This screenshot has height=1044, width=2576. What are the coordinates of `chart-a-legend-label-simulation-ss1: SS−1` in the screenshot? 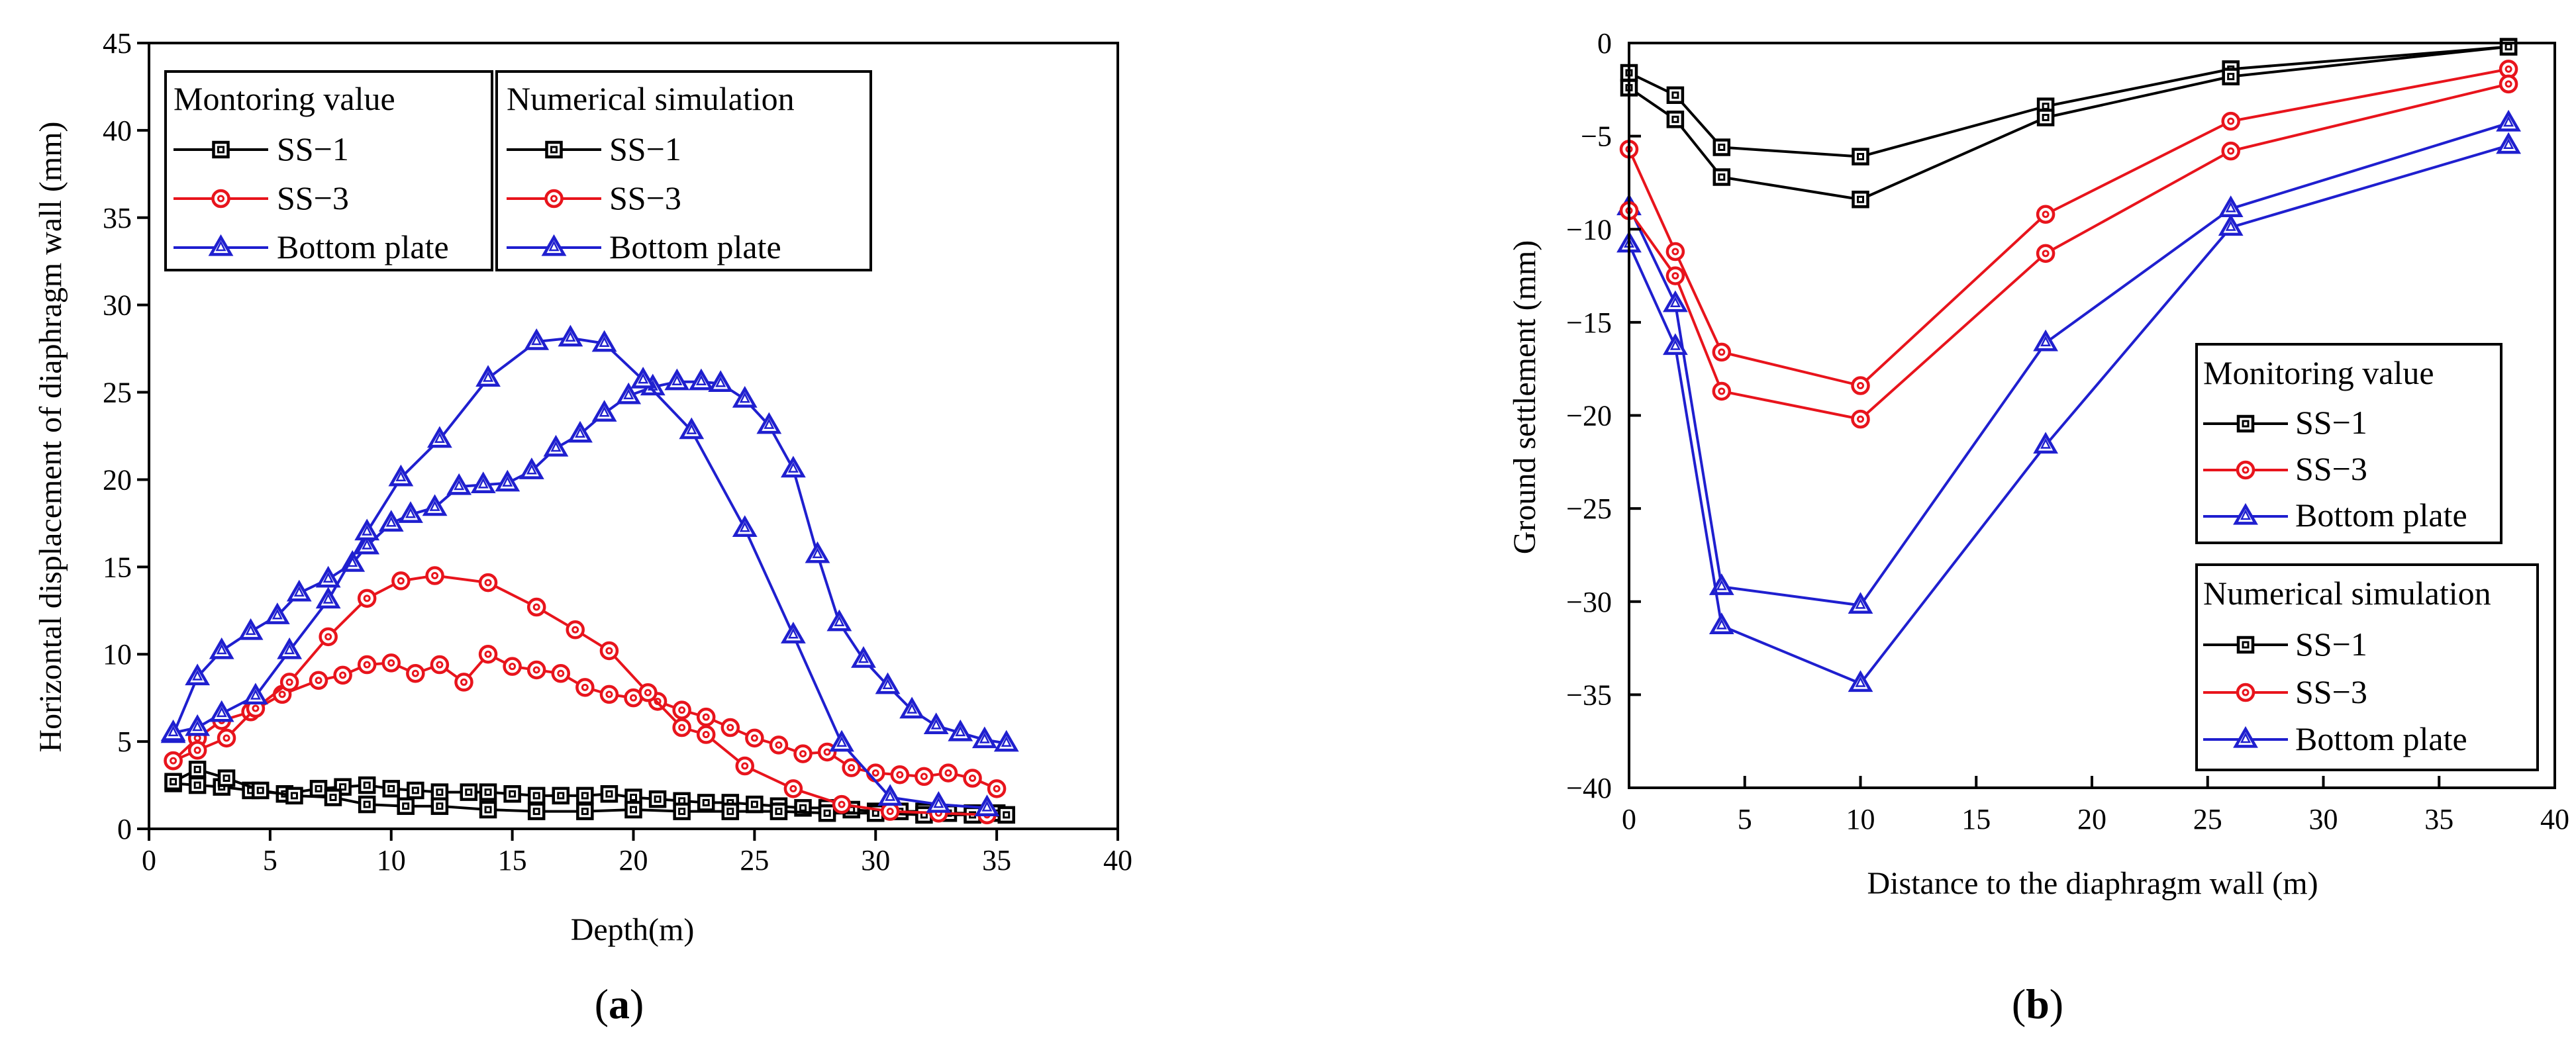 It's located at (645, 148).